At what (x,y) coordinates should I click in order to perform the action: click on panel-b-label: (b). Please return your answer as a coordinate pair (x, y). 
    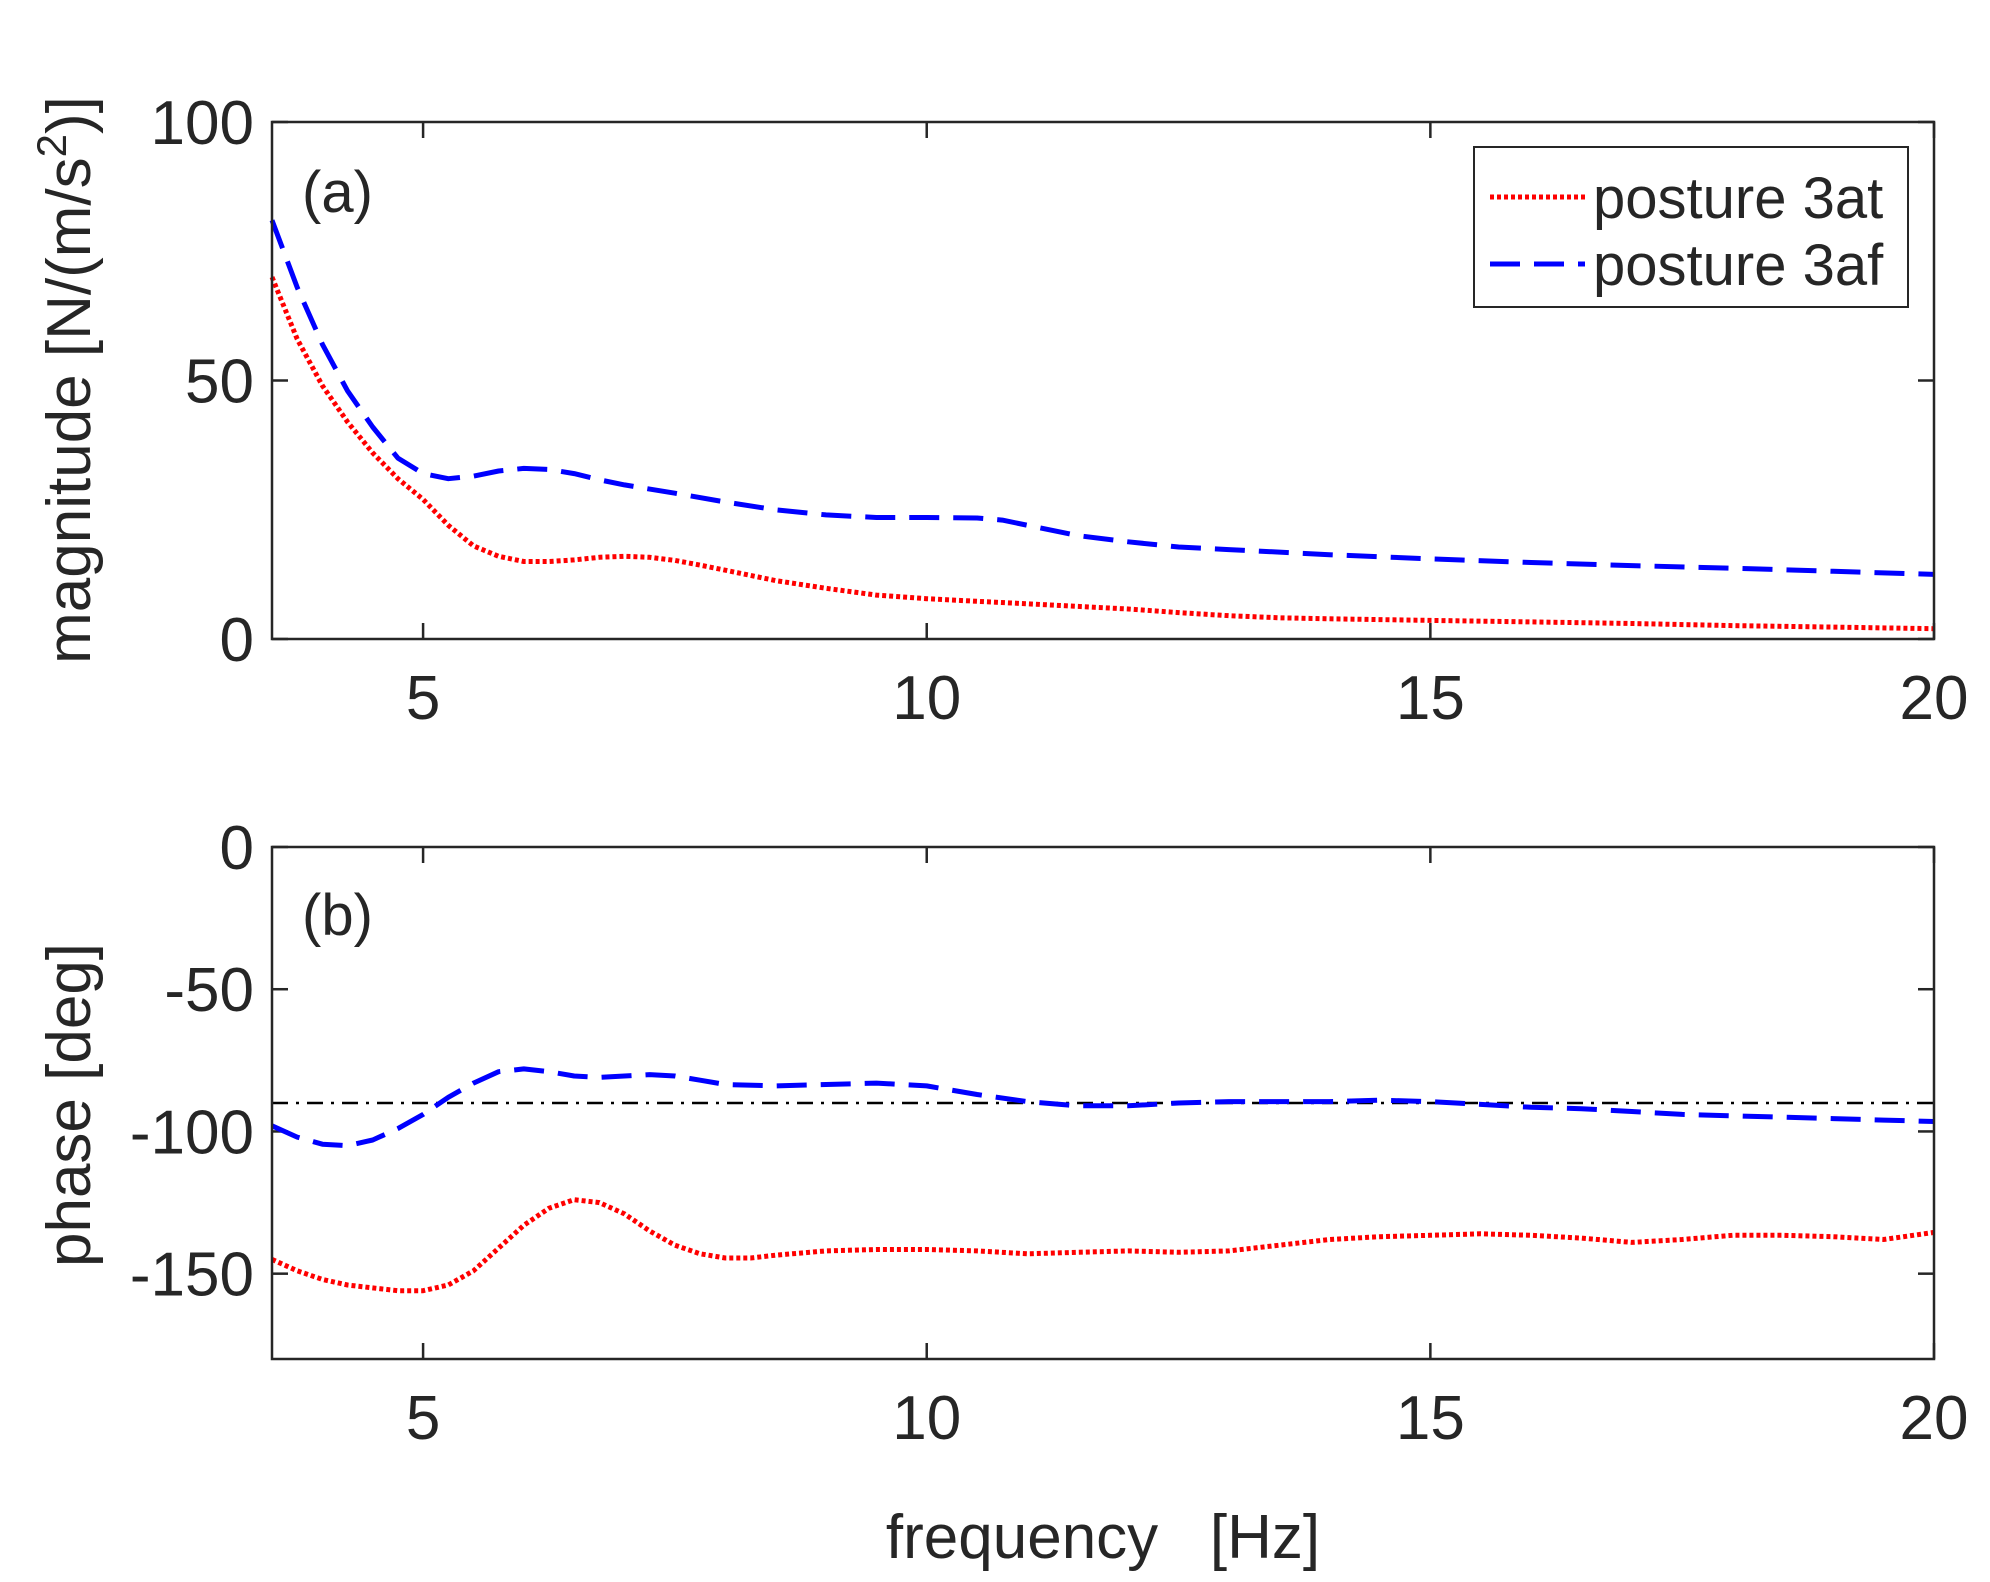
    Looking at the image, I should click on (337, 915).